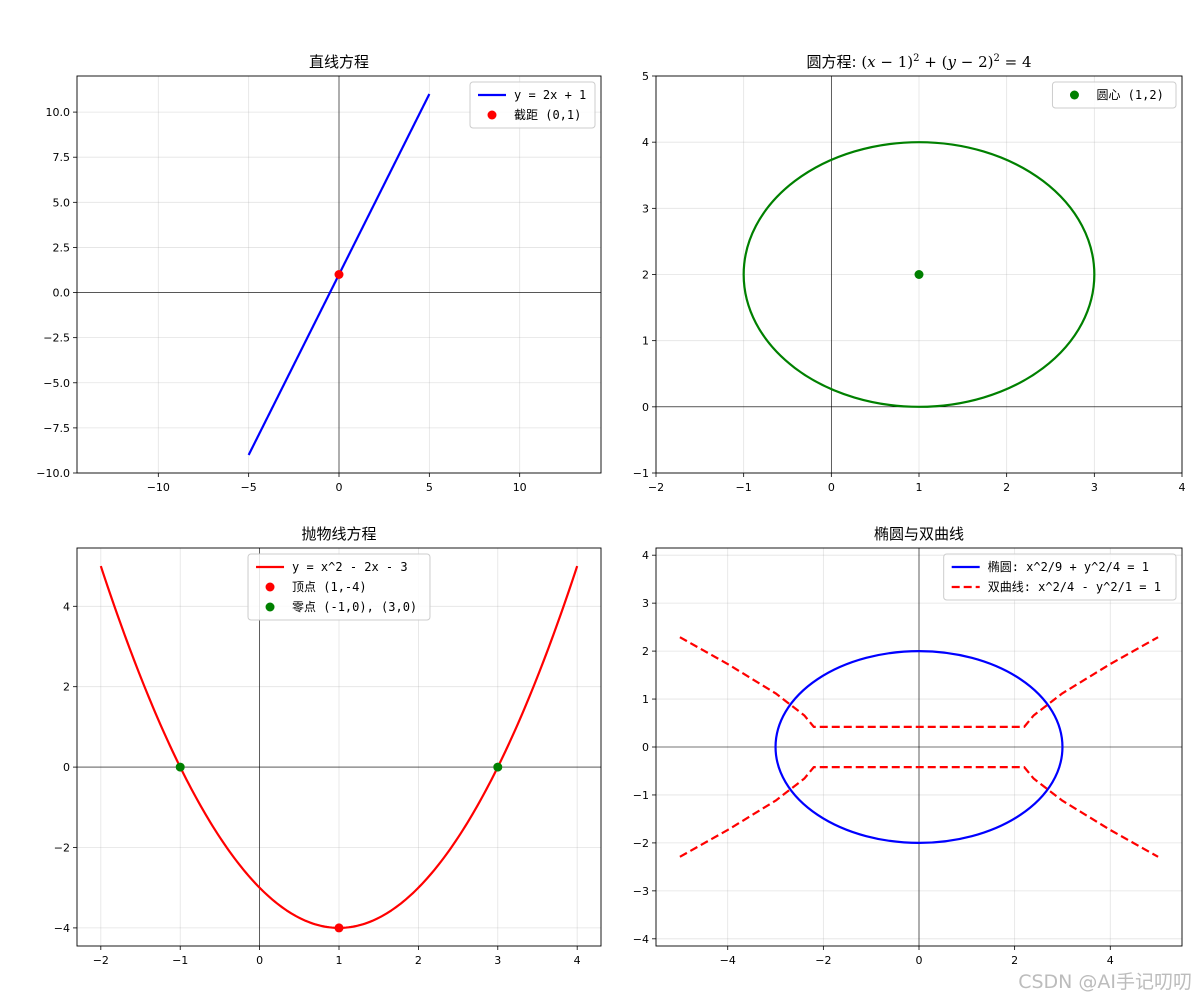  I want to click on subplot-title-part: = 4, so click(1016, 62).